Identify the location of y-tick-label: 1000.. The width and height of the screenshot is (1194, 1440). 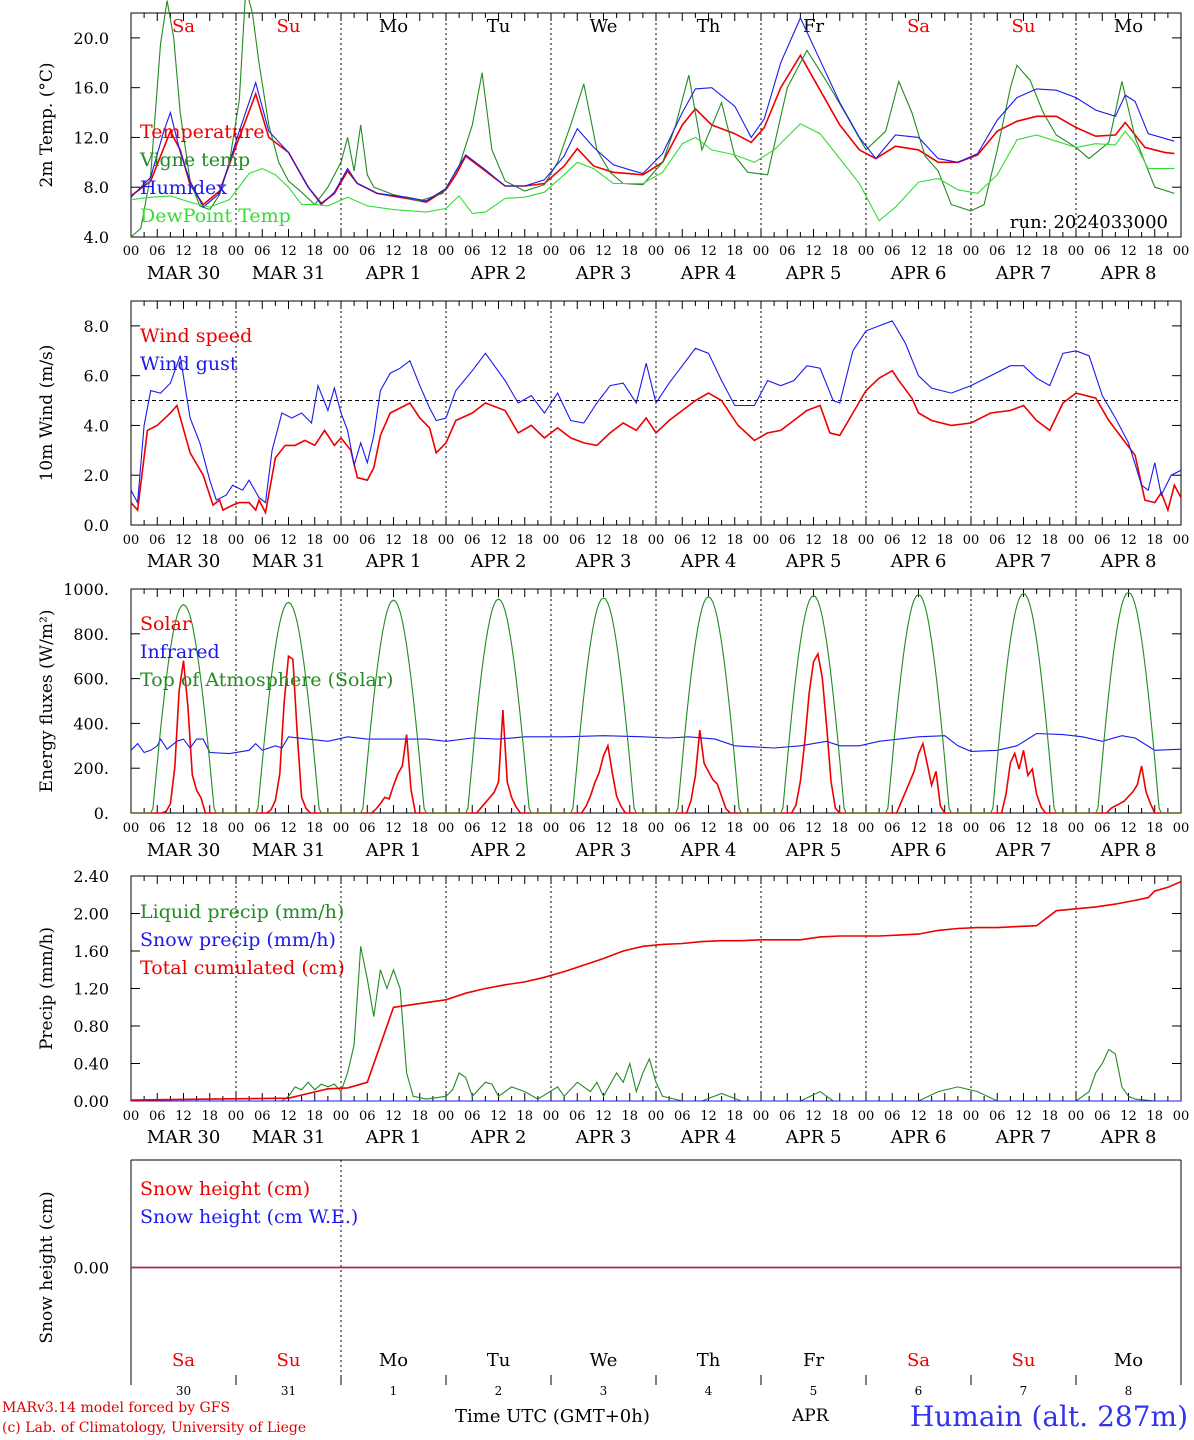
(86, 589).